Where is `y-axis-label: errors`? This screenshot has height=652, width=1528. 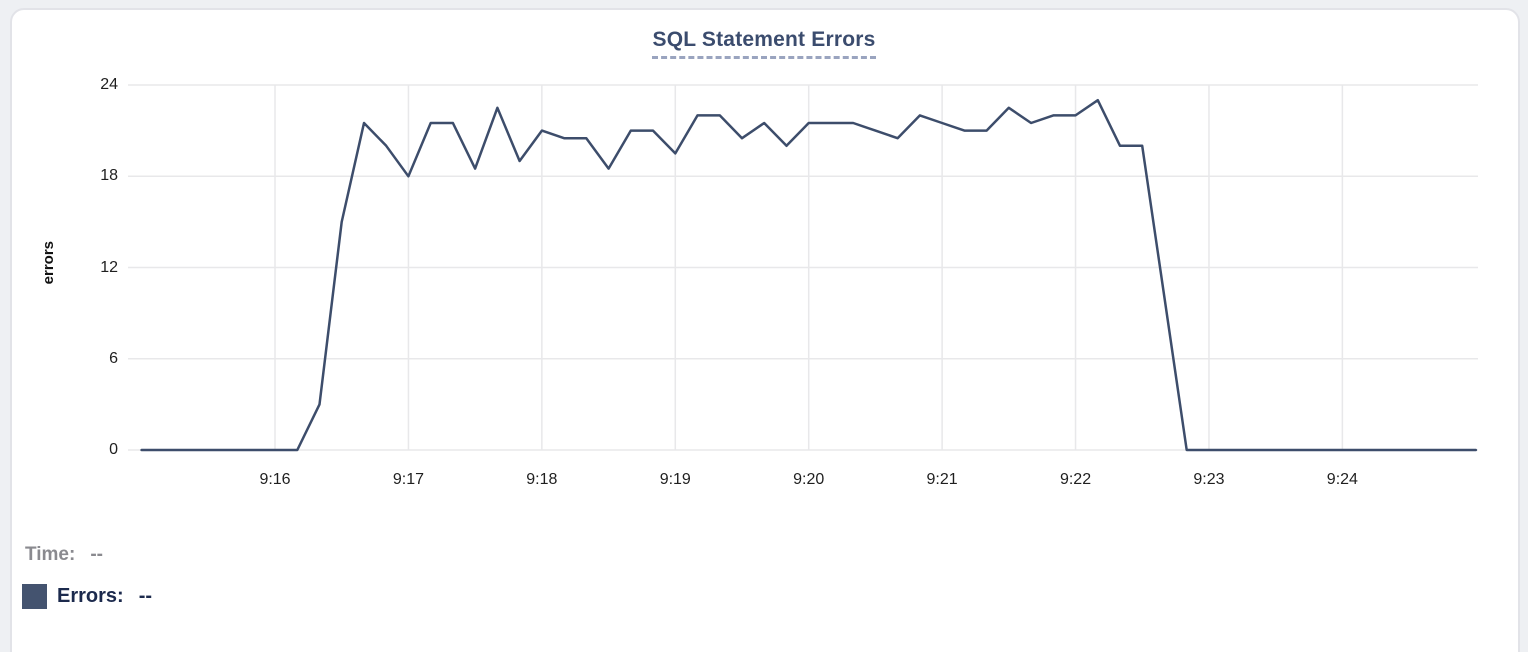
y-axis-label: errors is located at coordinates (48, 263).